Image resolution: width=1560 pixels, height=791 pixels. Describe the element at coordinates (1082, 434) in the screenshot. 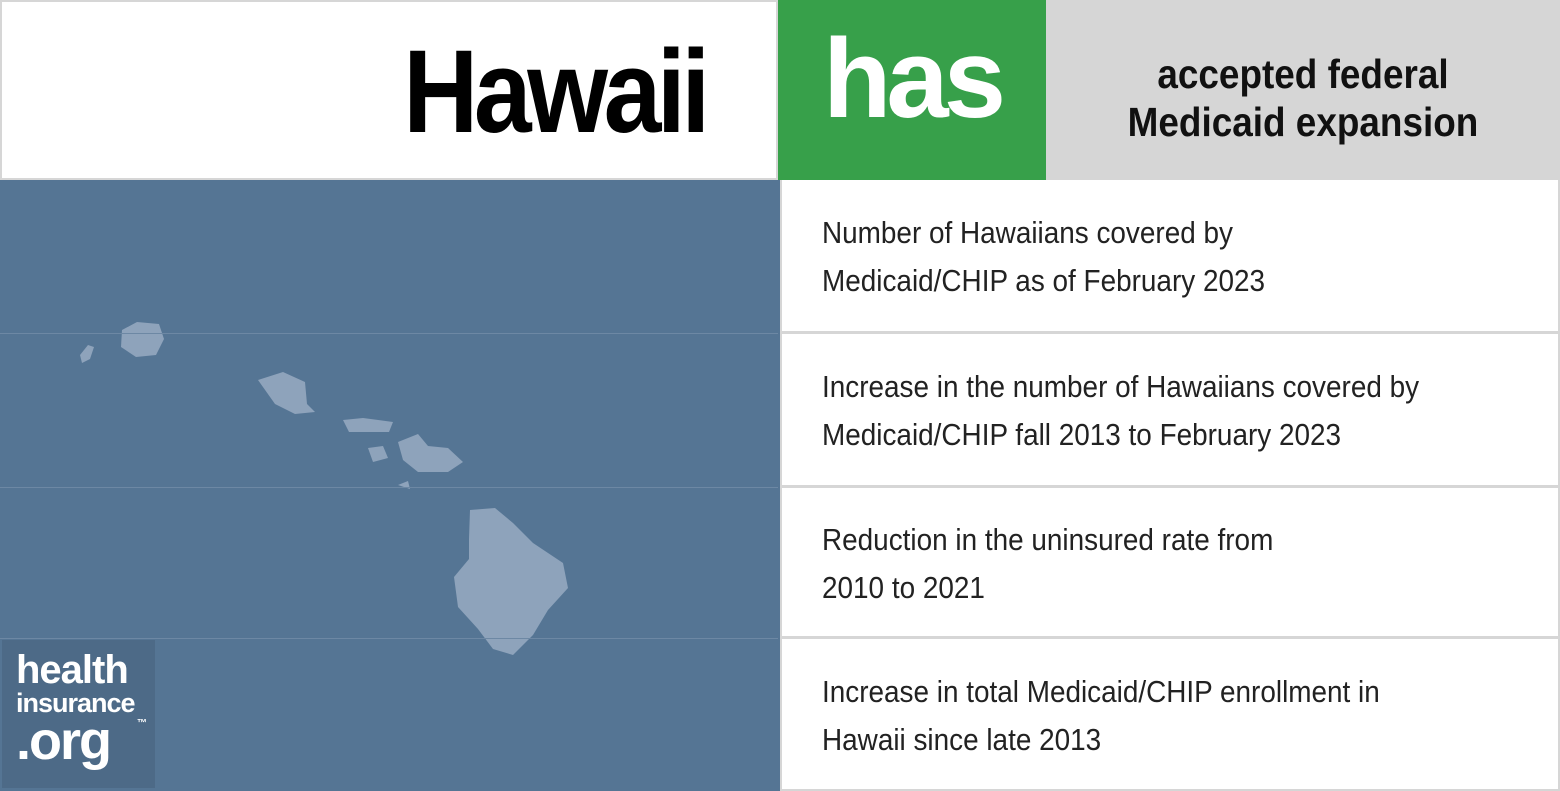

I see `description-line: Medicaid/CHIP fall 2013 to February 2023` at that location.